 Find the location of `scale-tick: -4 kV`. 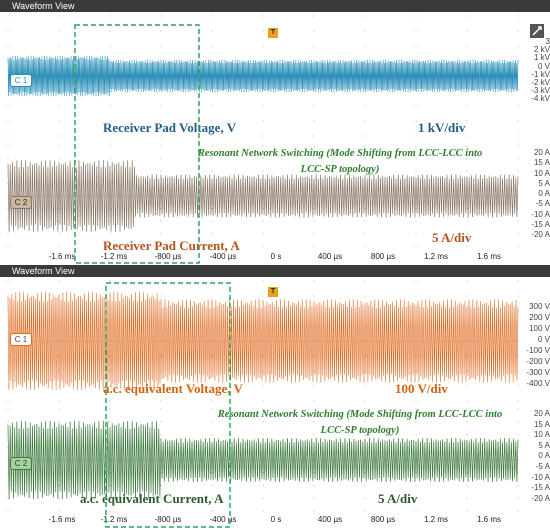

scale-tick: -4 kV is located at coordinates (540, 99).